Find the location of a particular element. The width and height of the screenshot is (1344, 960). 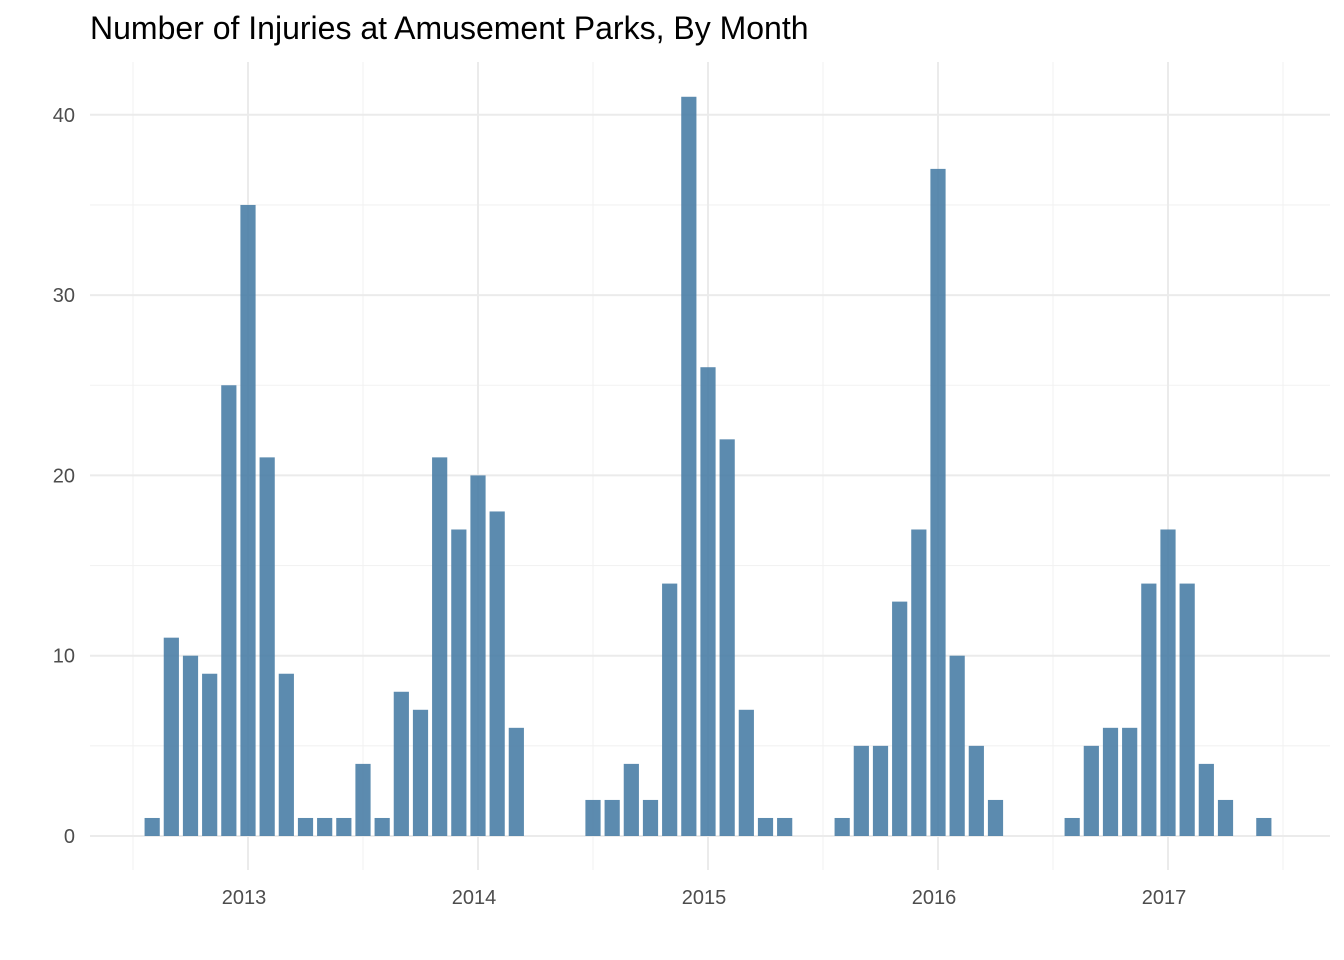

y-tick-label: 40 is located at coordinates (64, 116).